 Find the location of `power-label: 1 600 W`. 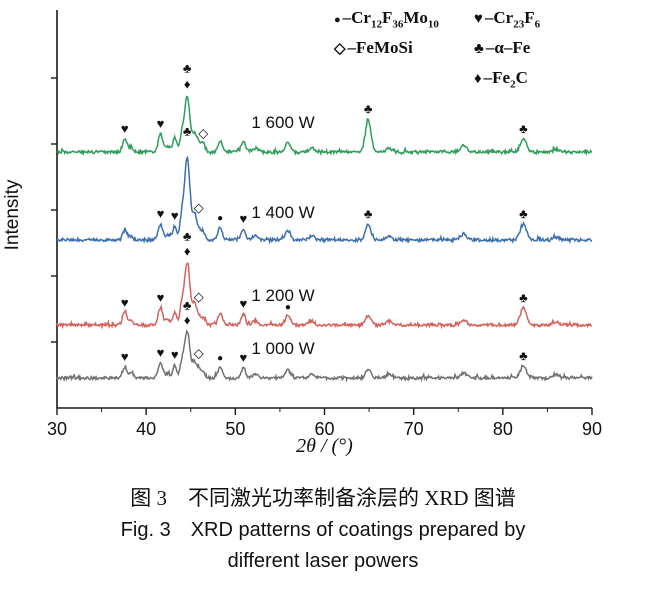

power-label: 1 600 W is located at coordinates (282, 122).